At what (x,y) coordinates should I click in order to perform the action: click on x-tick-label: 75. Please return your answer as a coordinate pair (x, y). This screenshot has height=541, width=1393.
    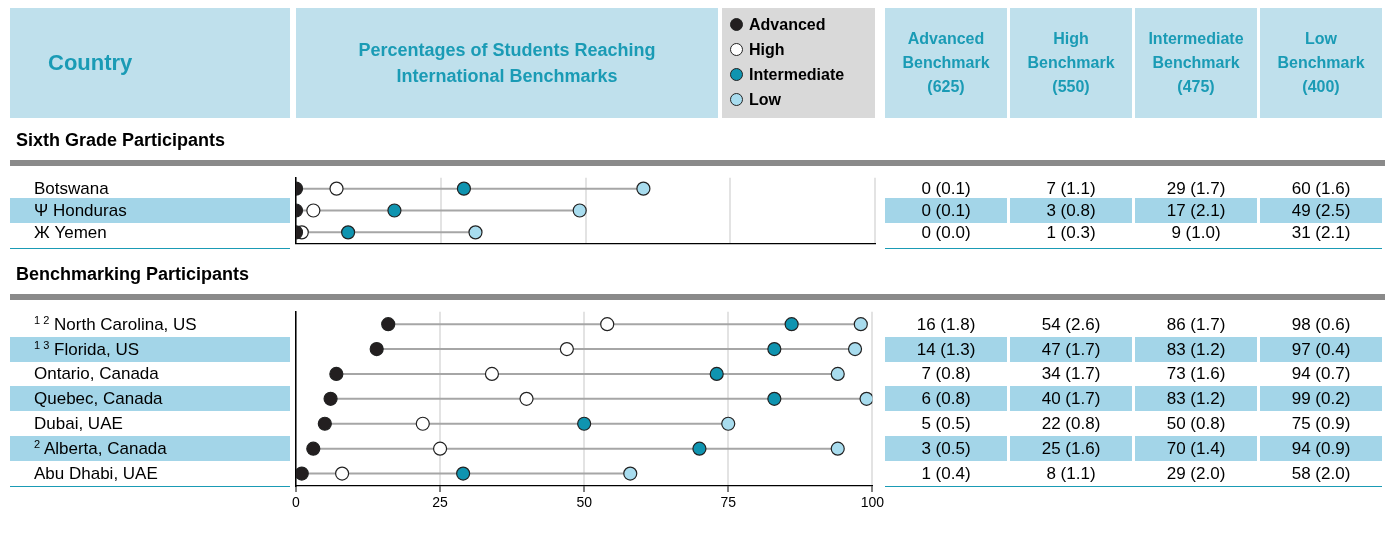
    Looking at the image, I should click on (728, 502).